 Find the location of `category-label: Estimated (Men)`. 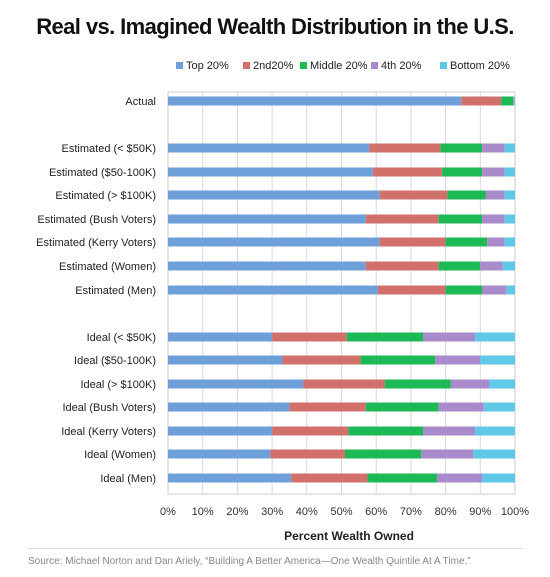

category-label: Estimated (Men) is located at coordinates (115, 291).